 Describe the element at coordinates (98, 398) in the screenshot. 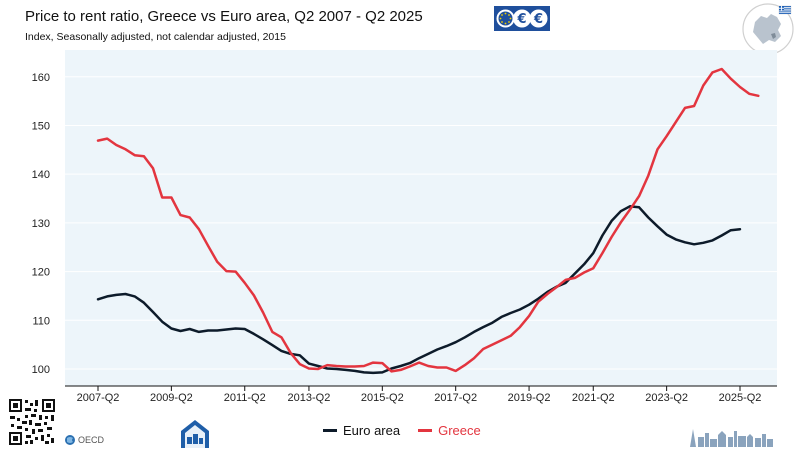

I see `x-tick-label: 2007-Q2` at that location.